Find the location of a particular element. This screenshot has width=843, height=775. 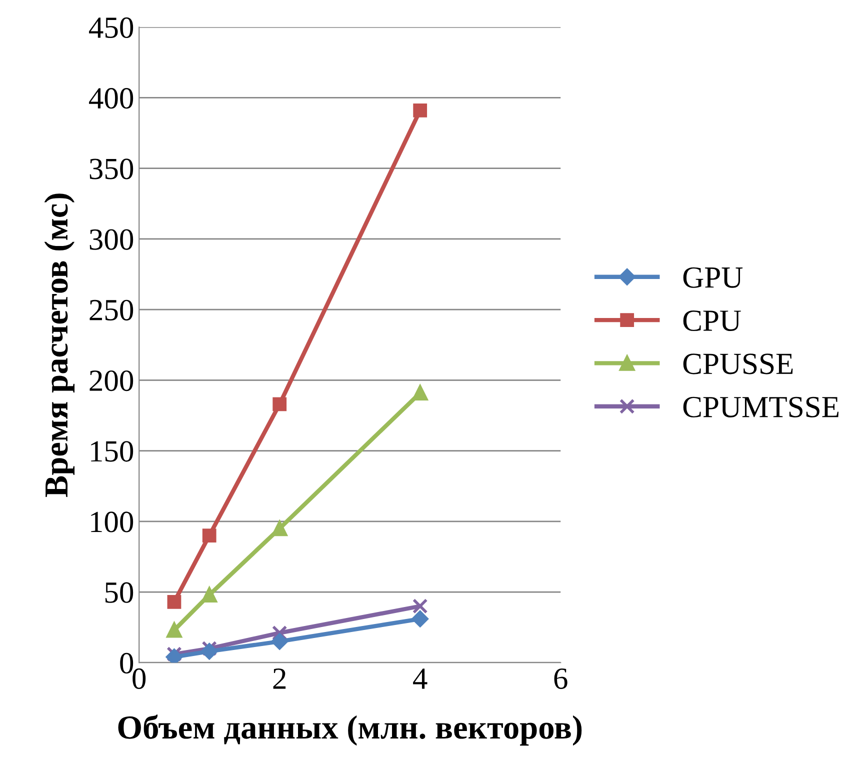

y-tick-label: 50 is located at coordinates (119, 592).